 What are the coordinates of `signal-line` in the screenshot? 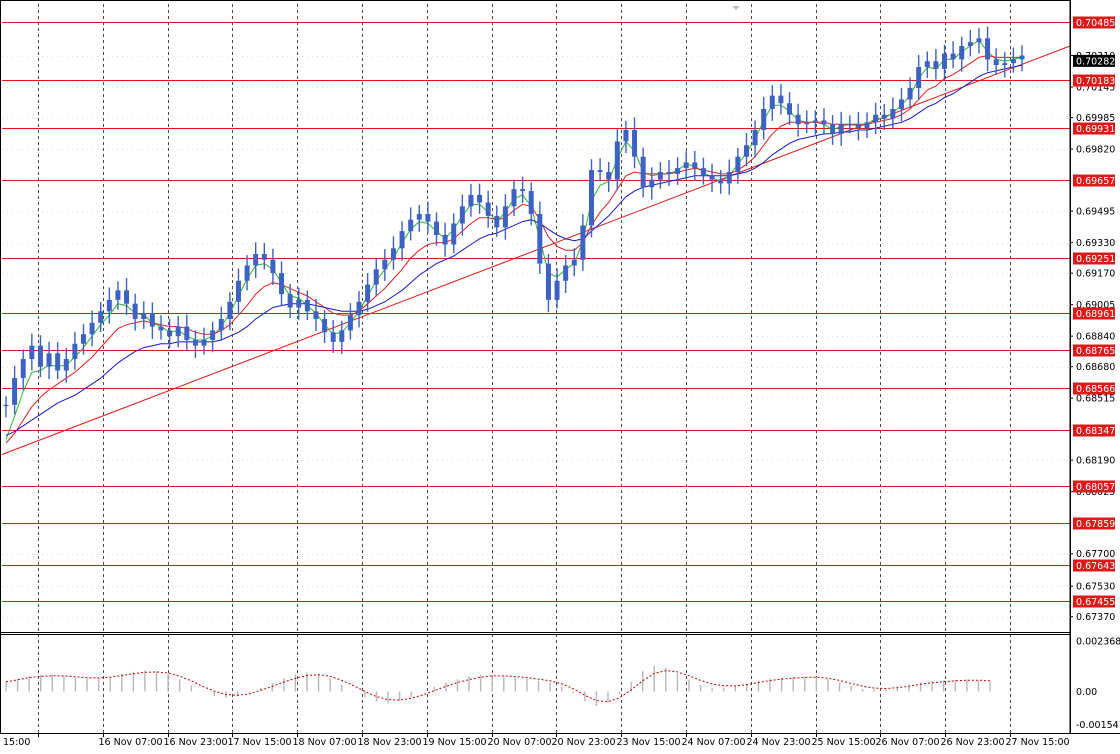 It's located at (498, 686).